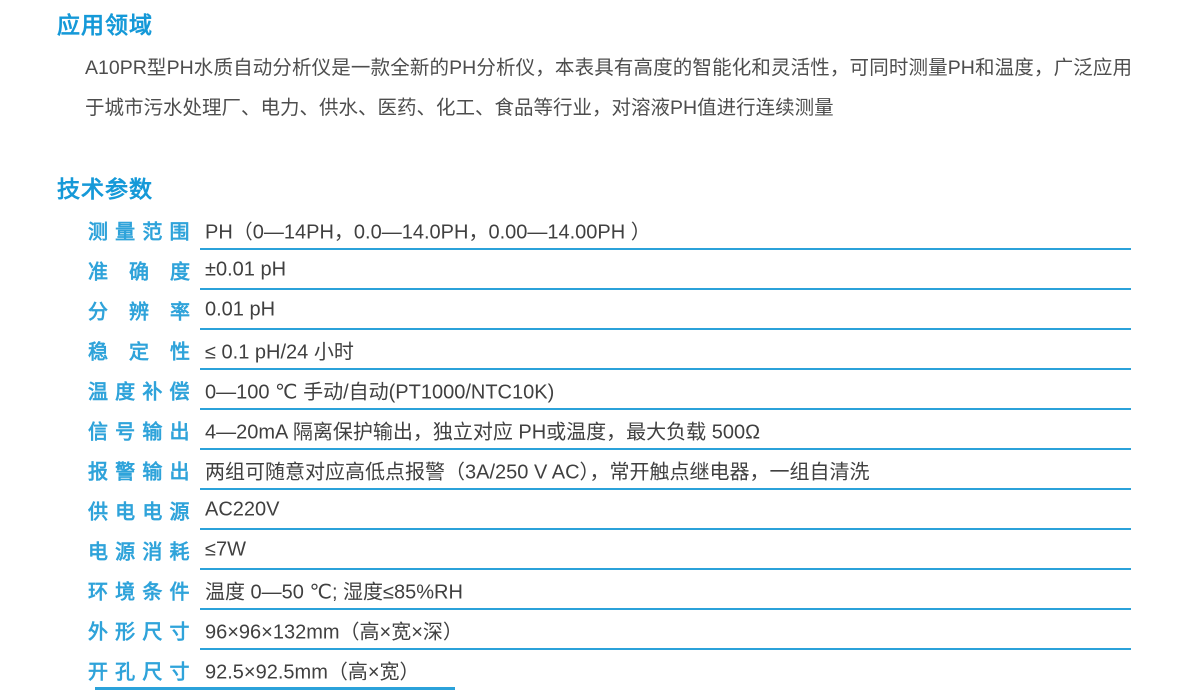 This screenshot has height=697, width=1186. Describe the element at coordinates (139, 232) in the screenshot. I see `spec-row-label: 测量范围` at that location.